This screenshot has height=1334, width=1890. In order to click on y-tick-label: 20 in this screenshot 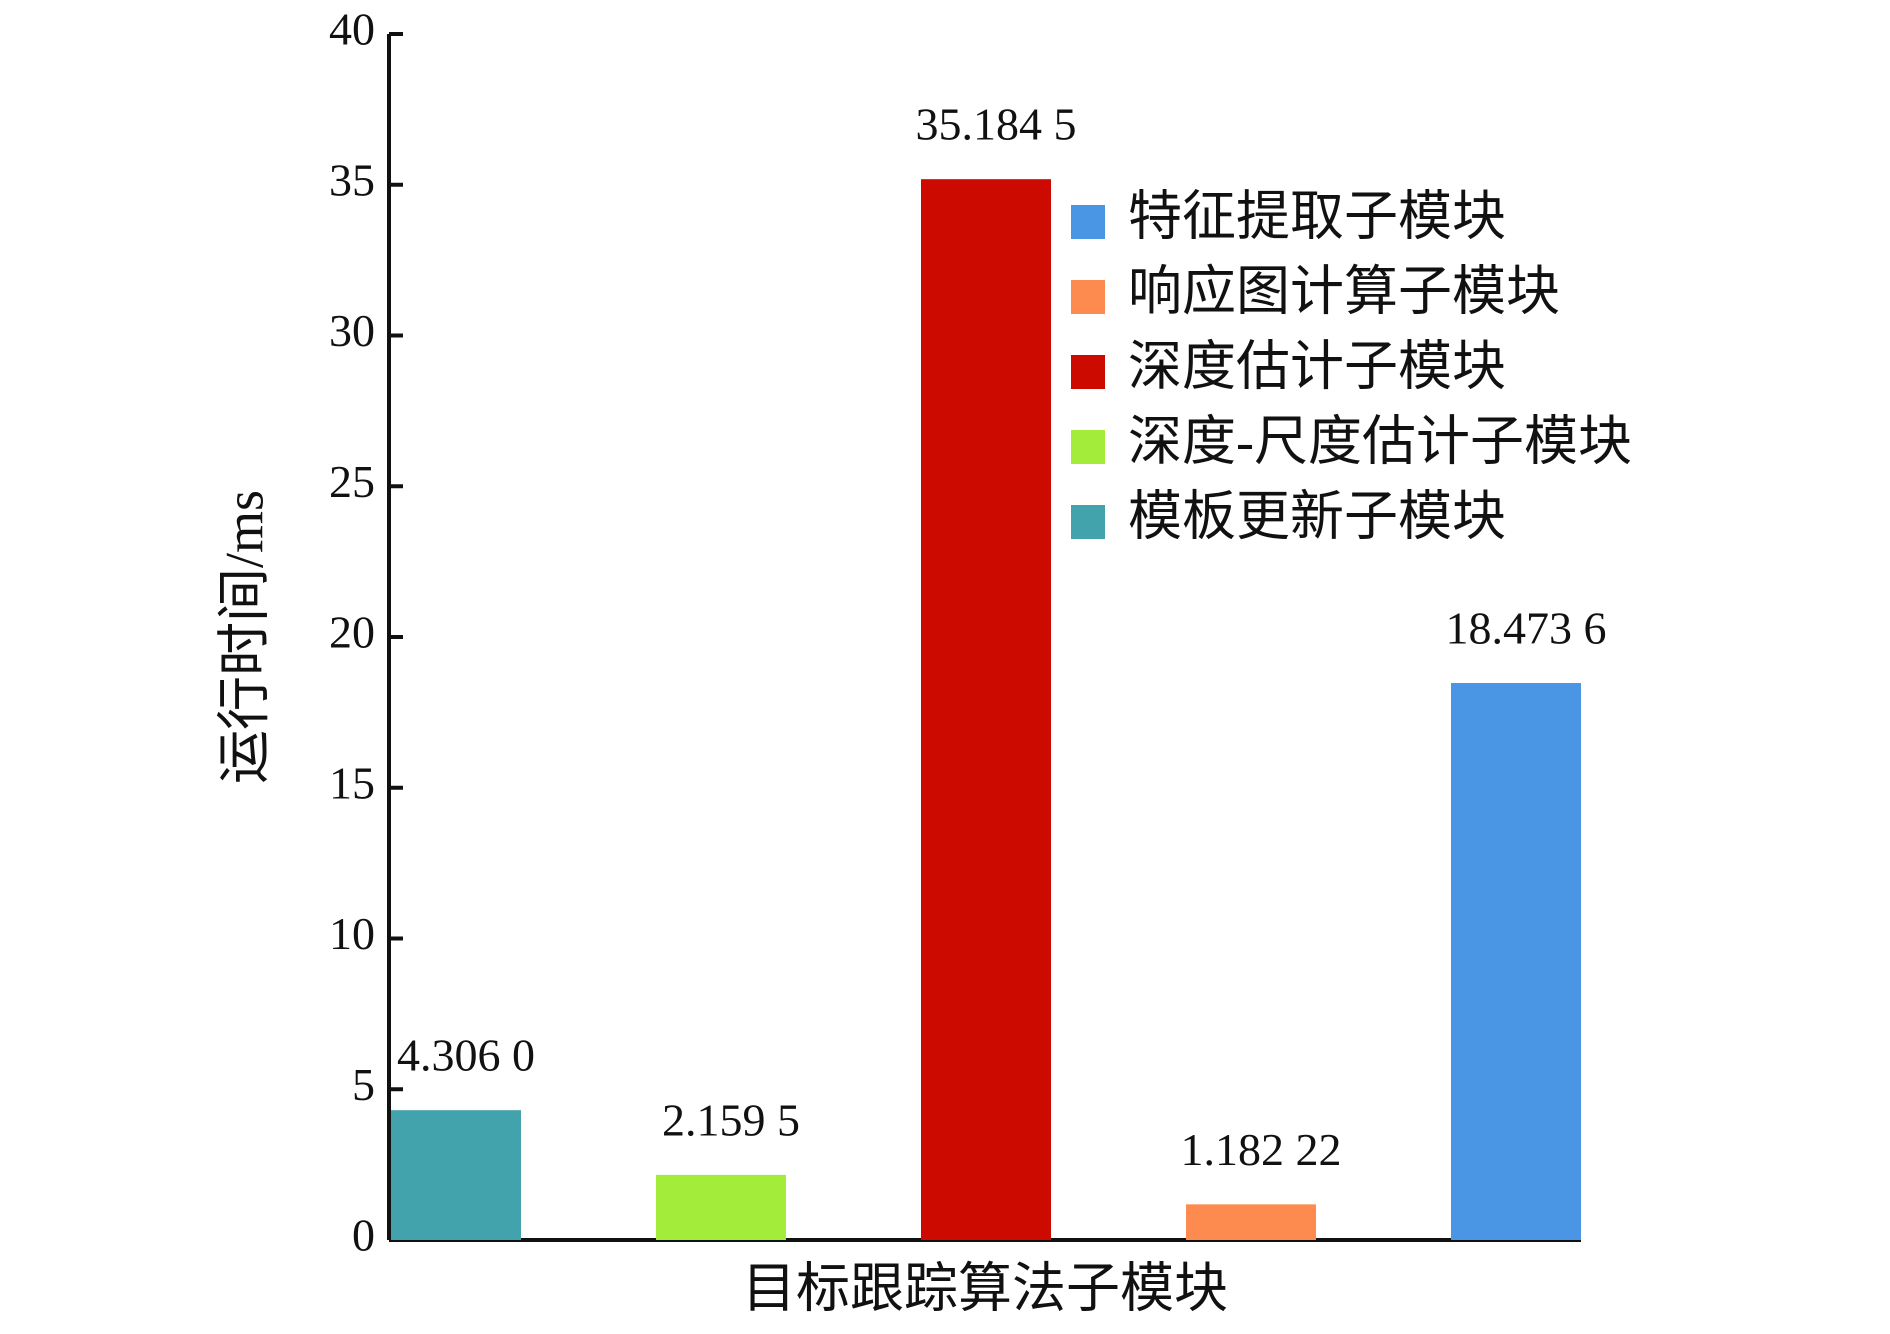, I will do `click(352, 632)`.